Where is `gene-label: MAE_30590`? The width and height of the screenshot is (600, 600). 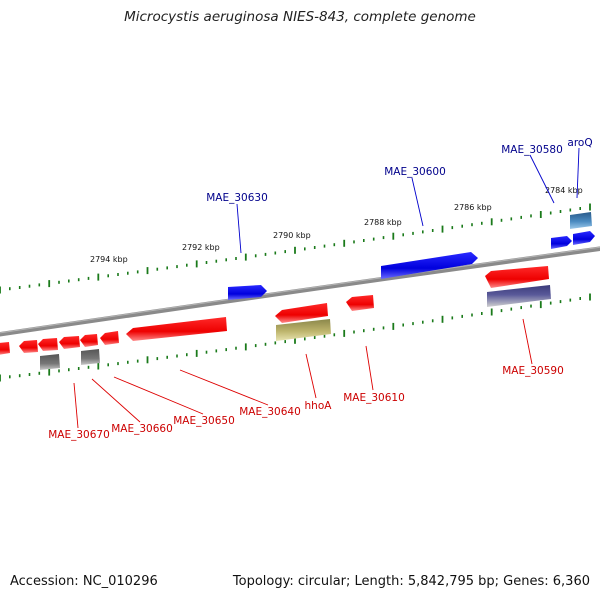 gene-label: MAE_30590 is located at coordinates (533, 371).